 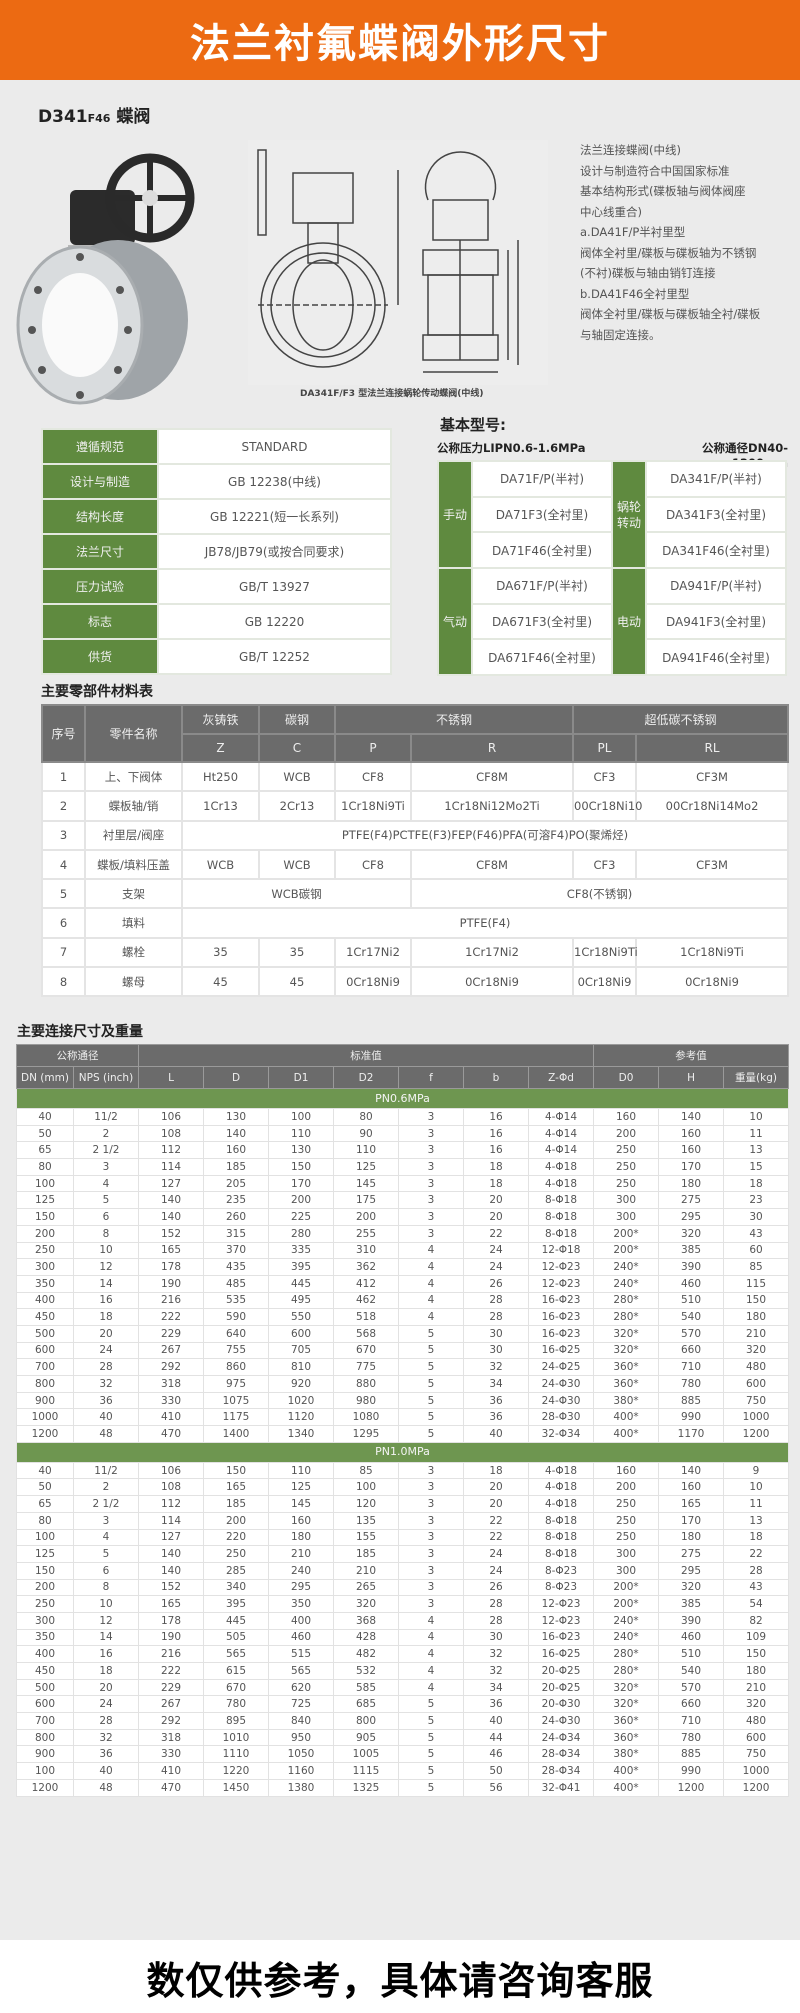 What do you see at coordinates (756, 1721) in the screenshot?
I see `table-cell: 480` at bounding box center [756, 1721].